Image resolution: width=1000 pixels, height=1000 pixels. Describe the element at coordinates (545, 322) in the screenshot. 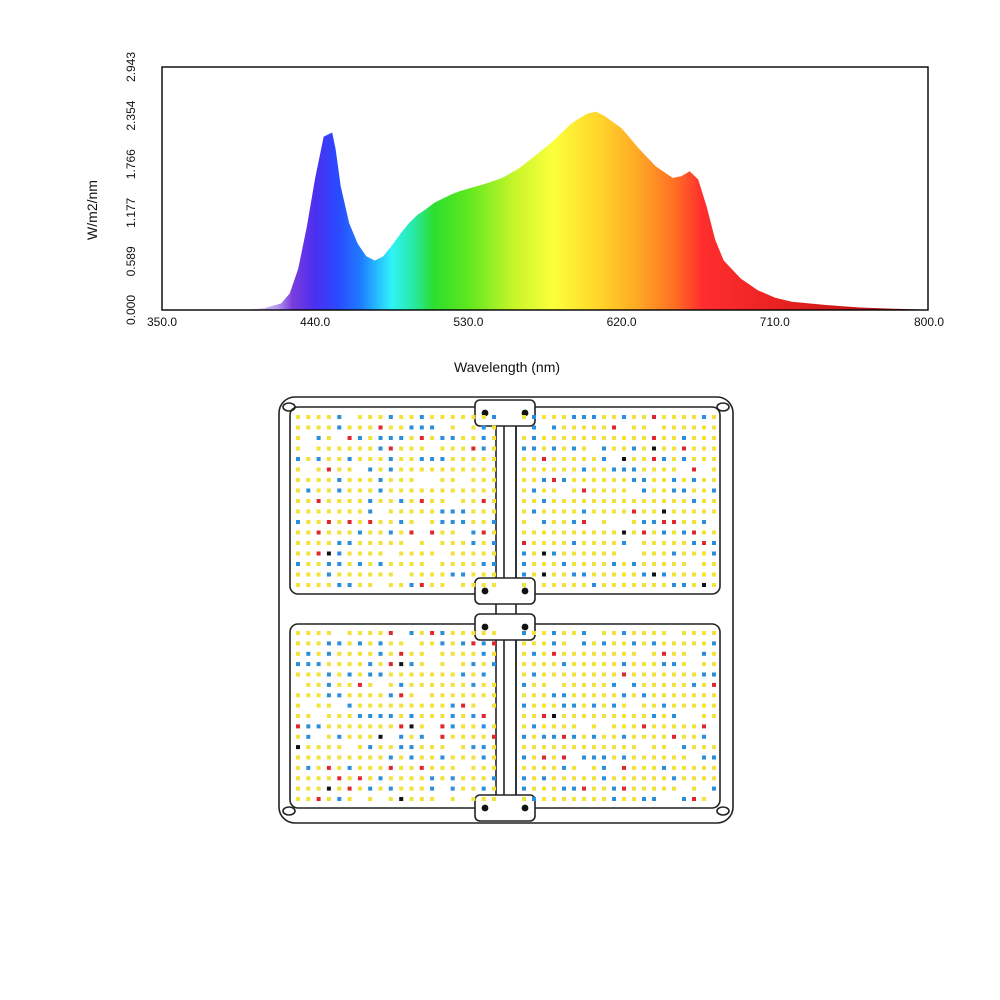

I see `x-axis-ticks: 350.0 440.0 530.0 620.0 710.0 800.0` at that location.